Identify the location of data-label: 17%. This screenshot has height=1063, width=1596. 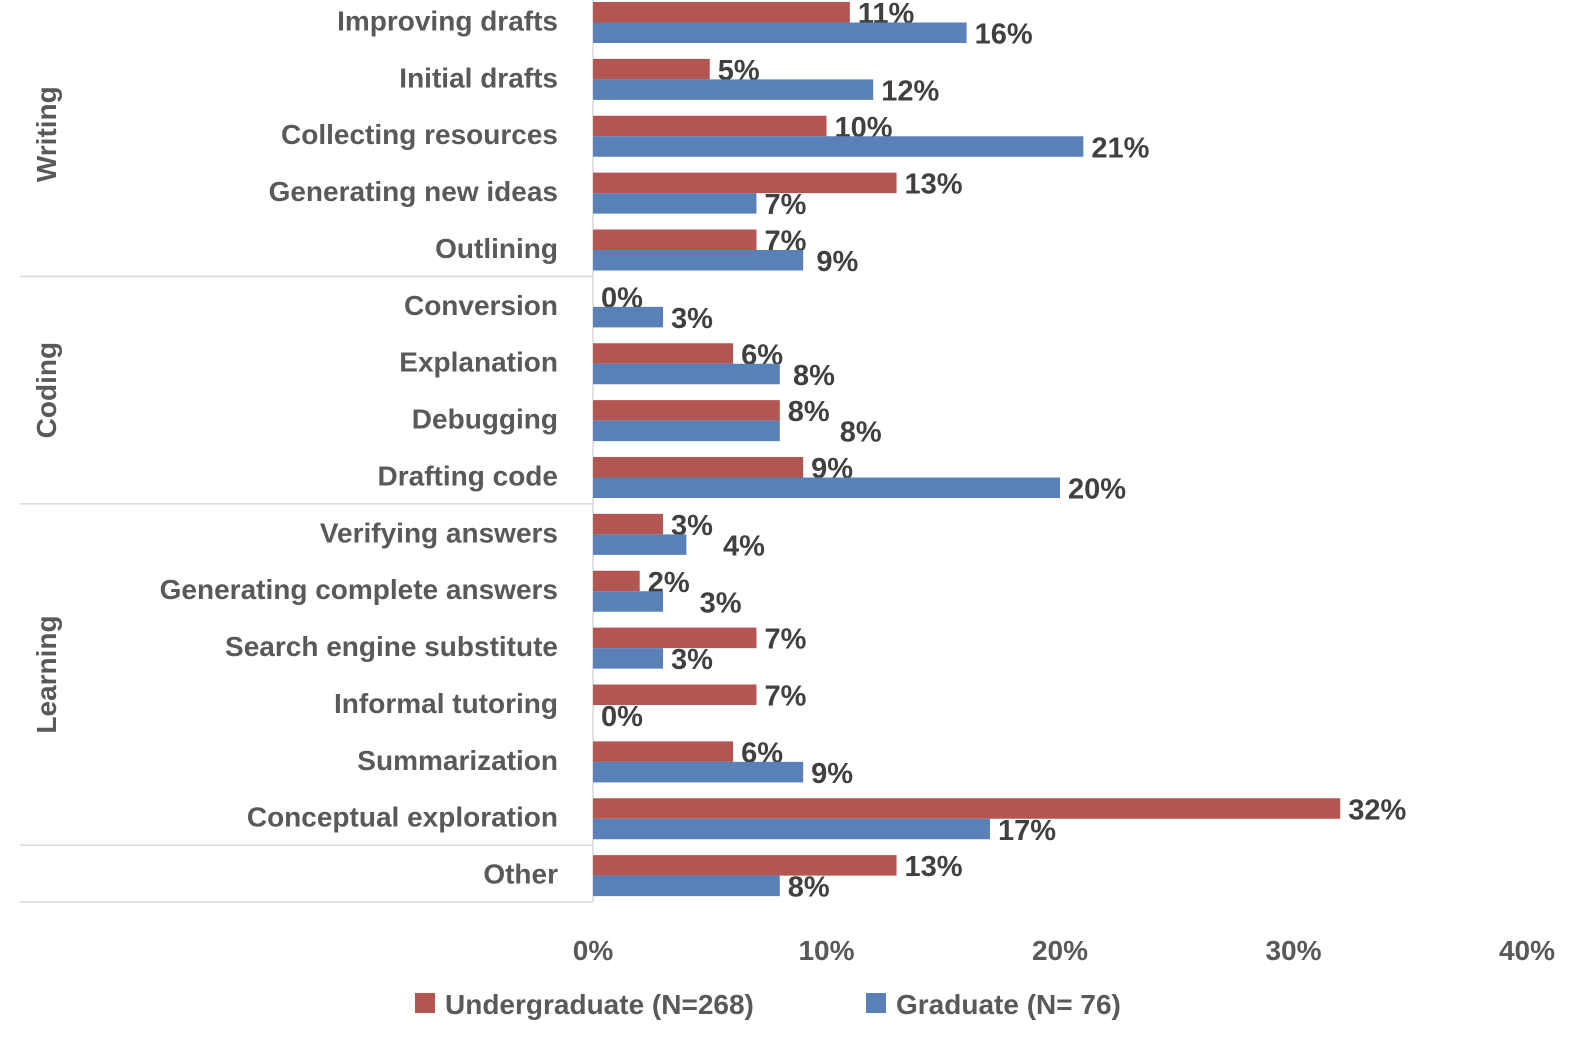
(1027, 831).